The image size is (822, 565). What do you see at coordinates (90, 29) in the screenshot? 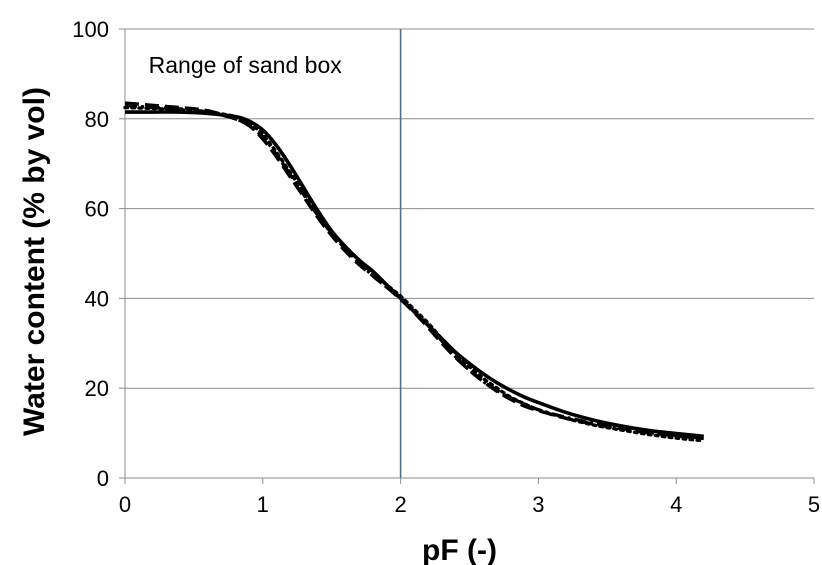
I see `y-tick-label: 100` at bounding box center [90, 29].